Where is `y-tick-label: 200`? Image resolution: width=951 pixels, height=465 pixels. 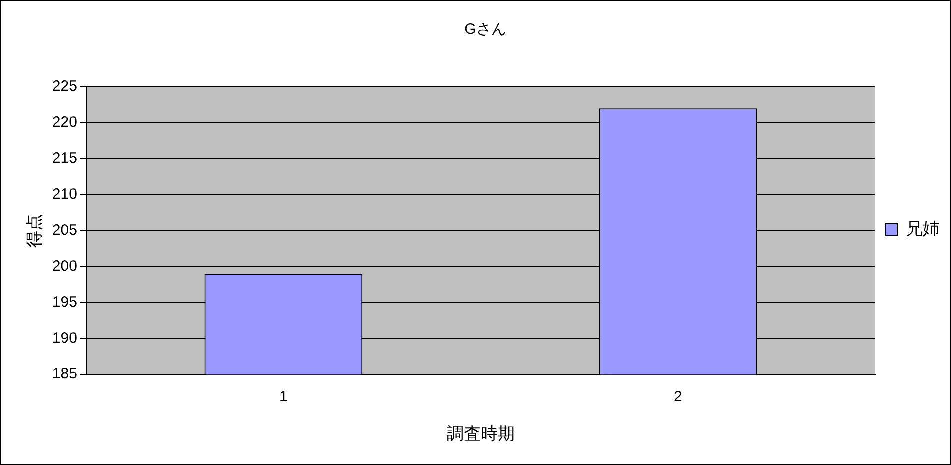 y-tick-label: 200 is located at coordinates (65, 266).